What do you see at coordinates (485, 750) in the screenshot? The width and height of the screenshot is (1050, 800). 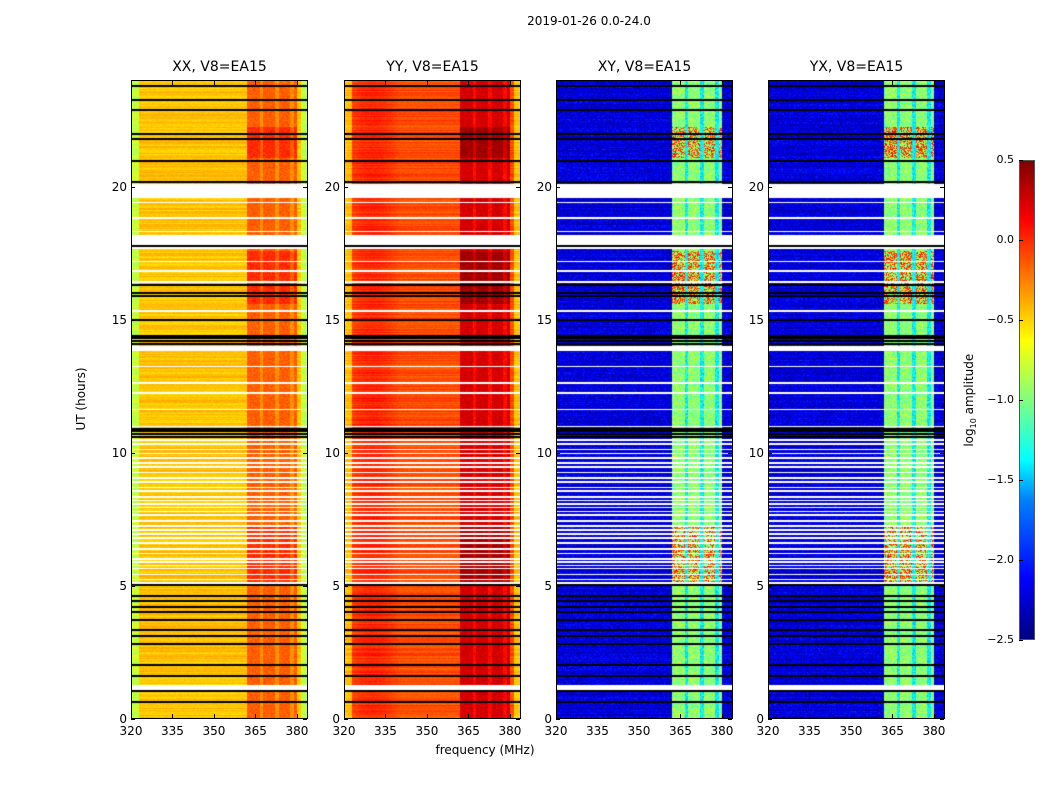 I see `x-axis-label: frequency (MHz)` at bounding box center [485, 750].